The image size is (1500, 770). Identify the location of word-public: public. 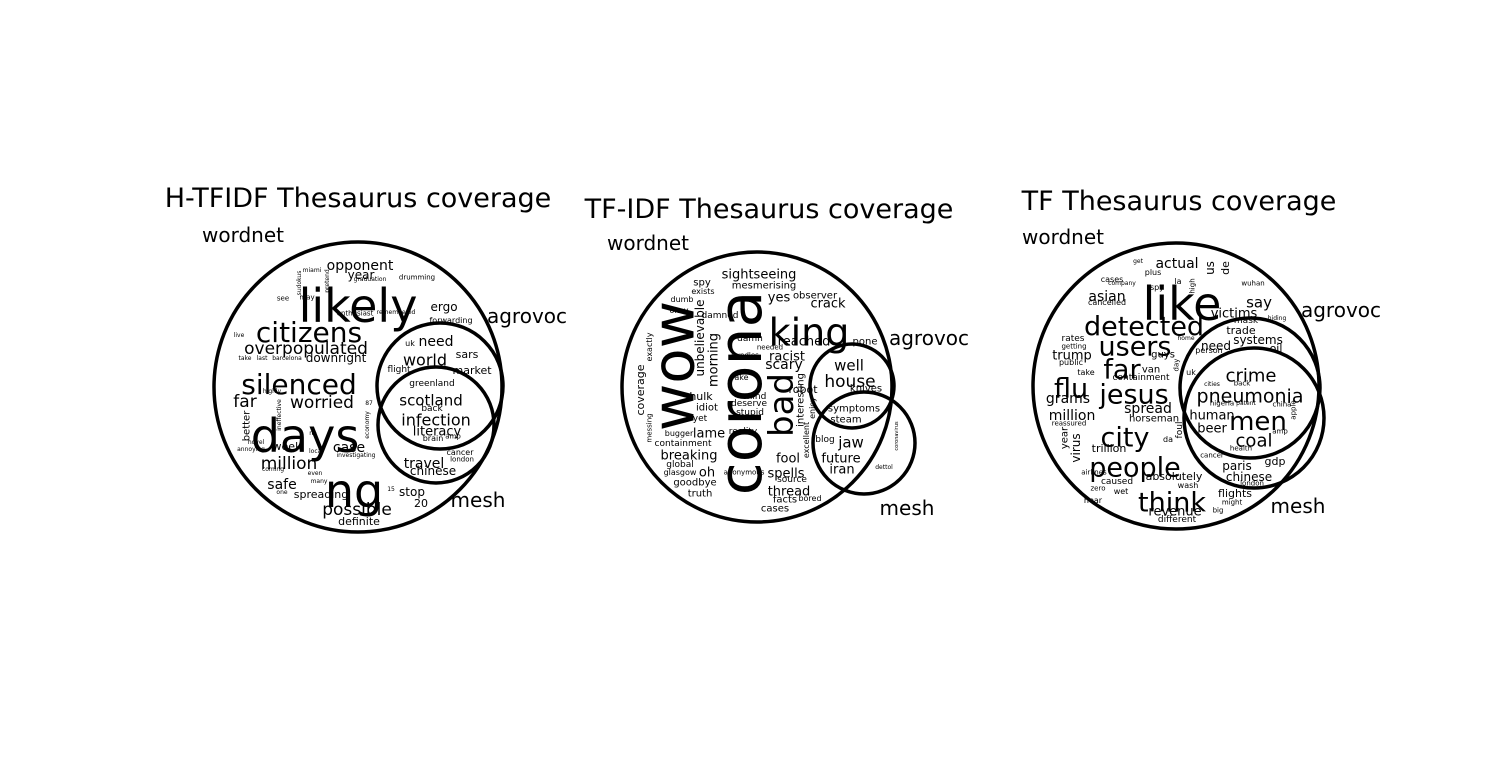
(1071, 362).